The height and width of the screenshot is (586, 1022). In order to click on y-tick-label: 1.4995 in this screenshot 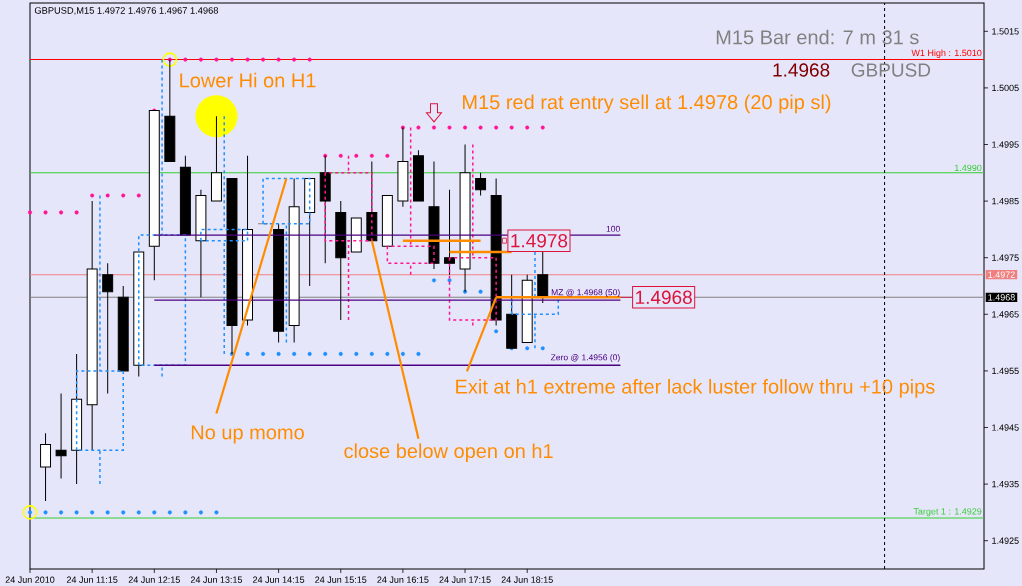, I will do `click(1005, 144)`.